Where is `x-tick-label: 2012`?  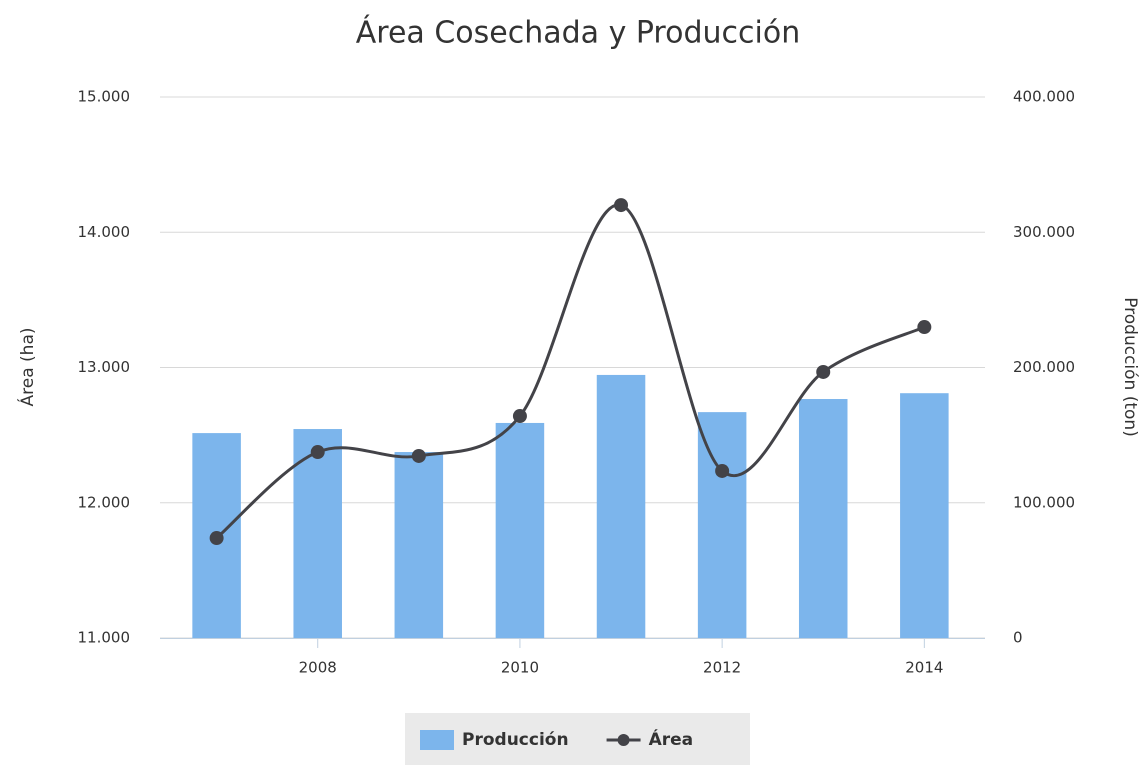 x-tick-label: 2012 is located at coordinates (722, 668).